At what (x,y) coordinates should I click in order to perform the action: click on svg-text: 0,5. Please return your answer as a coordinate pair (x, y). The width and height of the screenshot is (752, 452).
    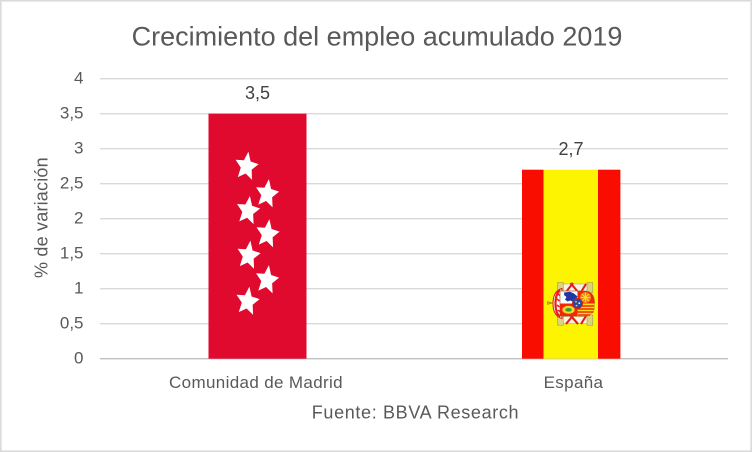
    Looking at the image, I should click on (72, 322).